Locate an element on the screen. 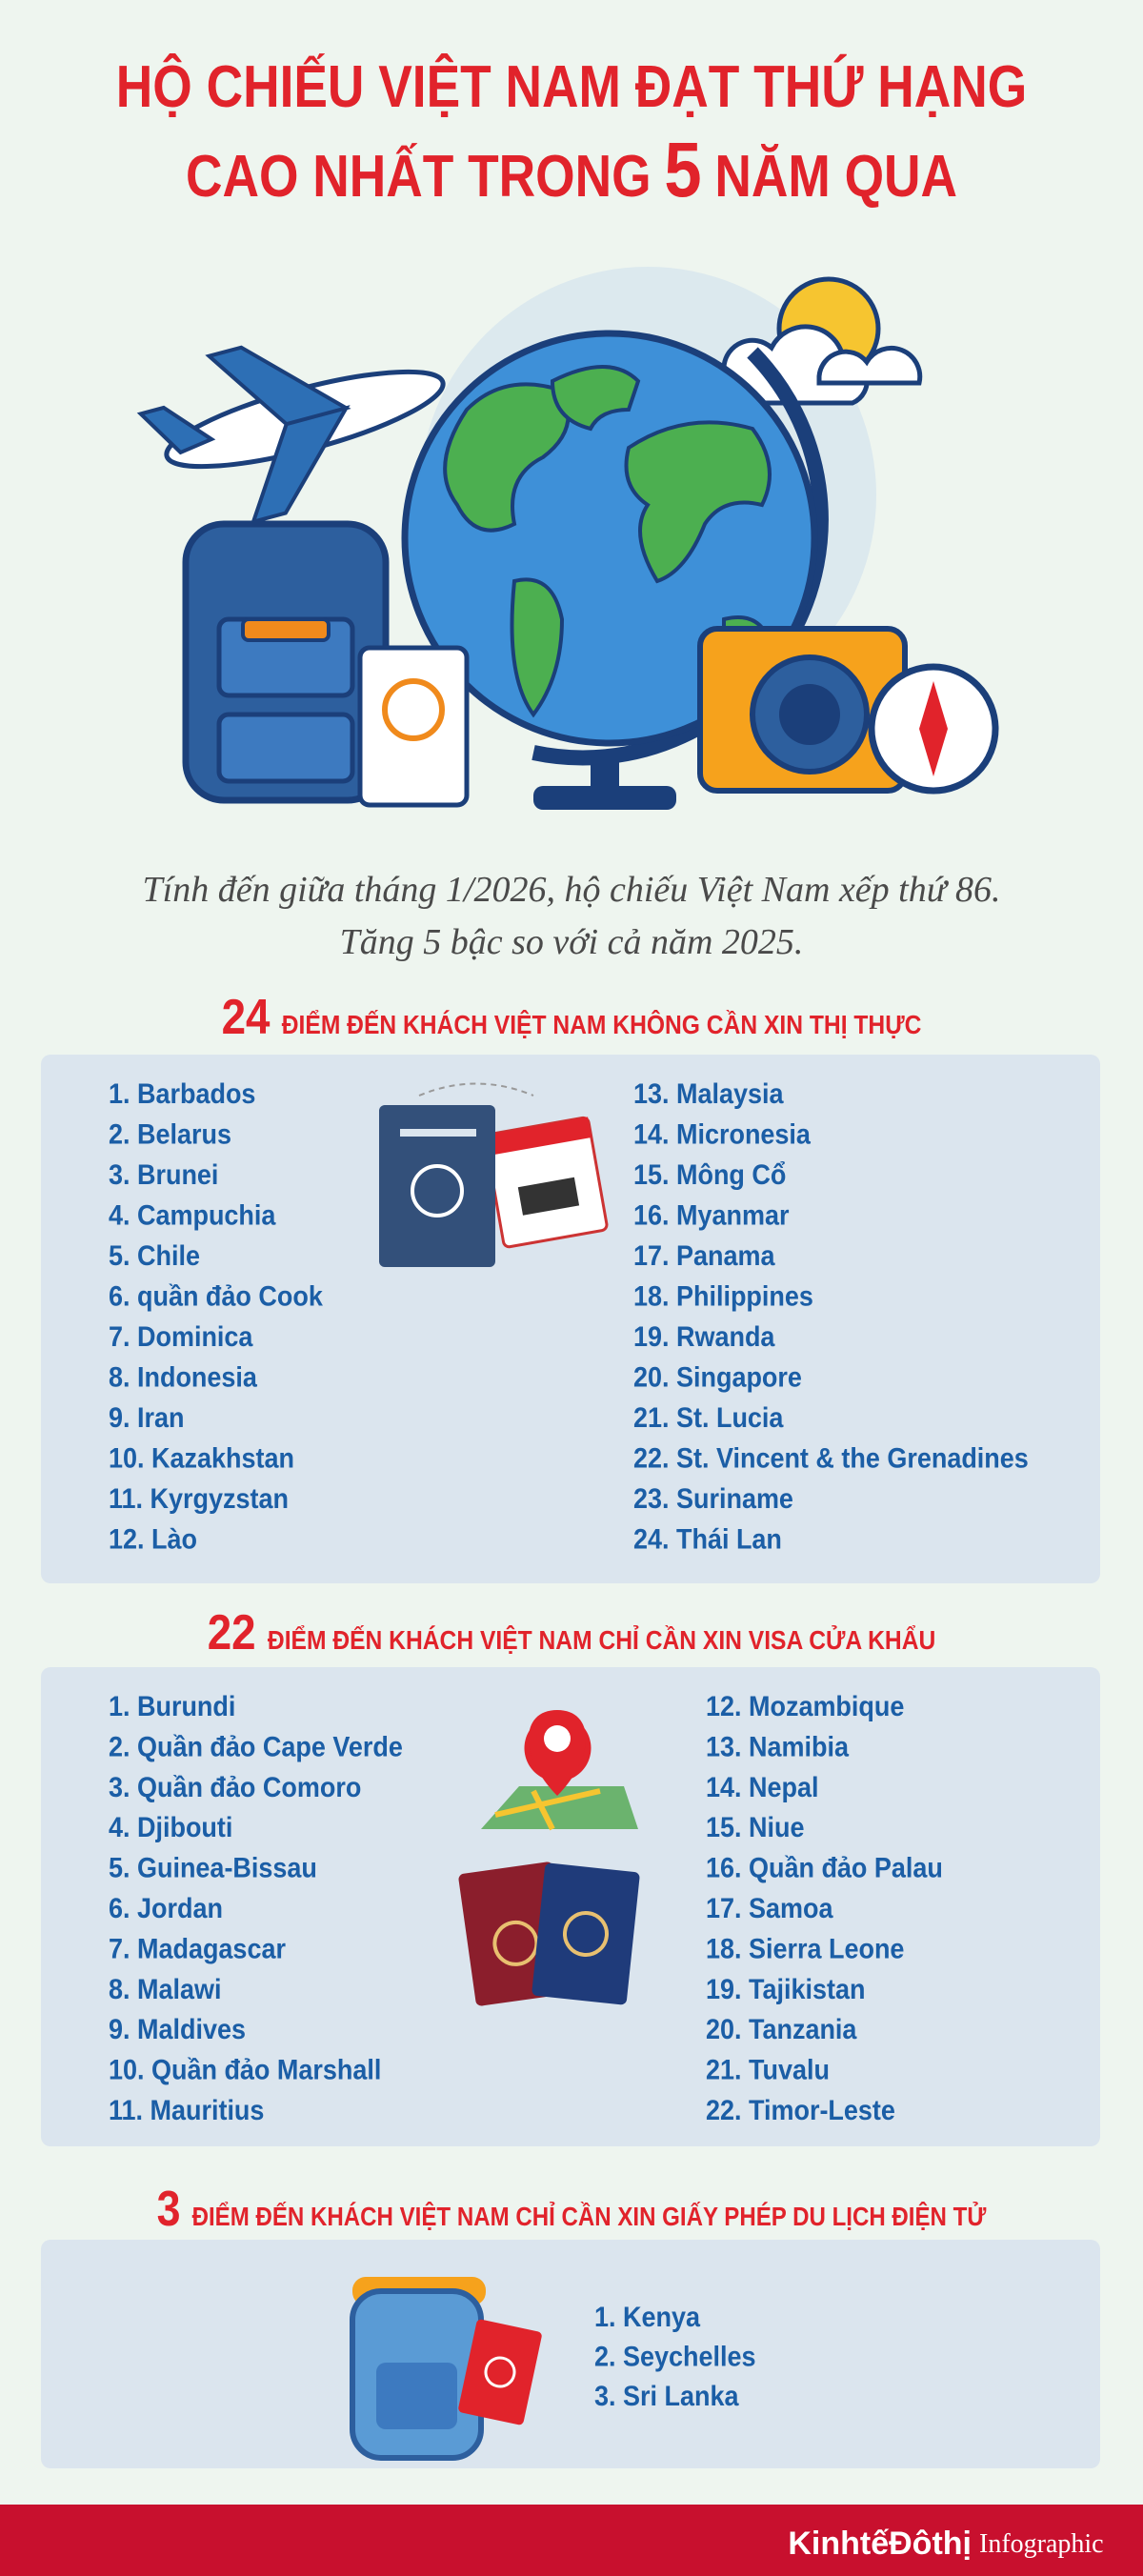  list-item: 23. Suriname is located at coordinates (713, 1499).